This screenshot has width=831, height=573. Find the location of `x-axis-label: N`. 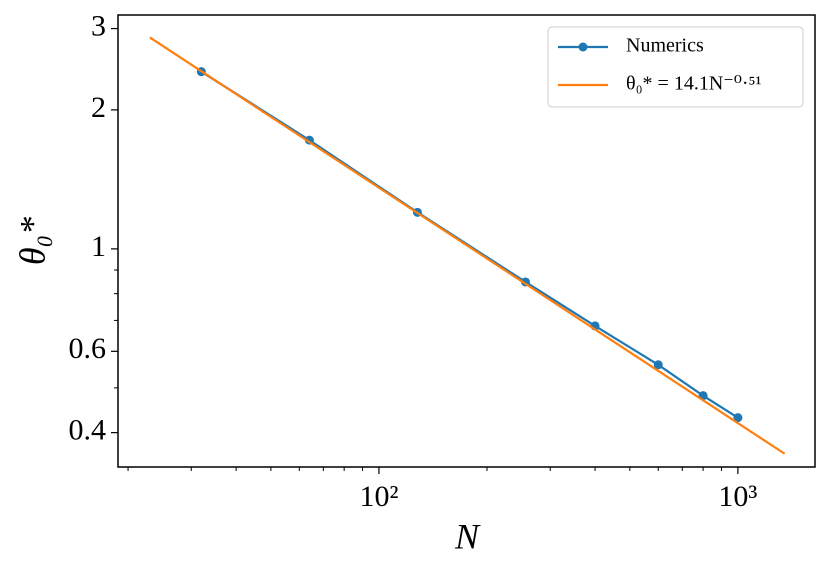

x-axis-label: N is located at coordinates (467, 536).